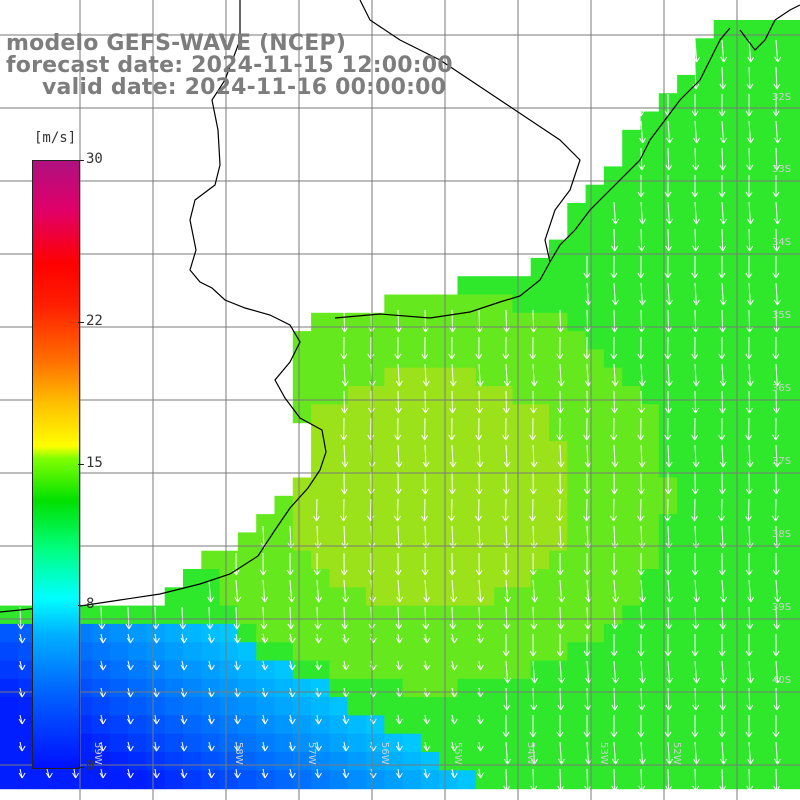 Image resolution: width=800 pixels, height=800 pixels. I want to click on latitude-label: 33S, so click(781, 169).